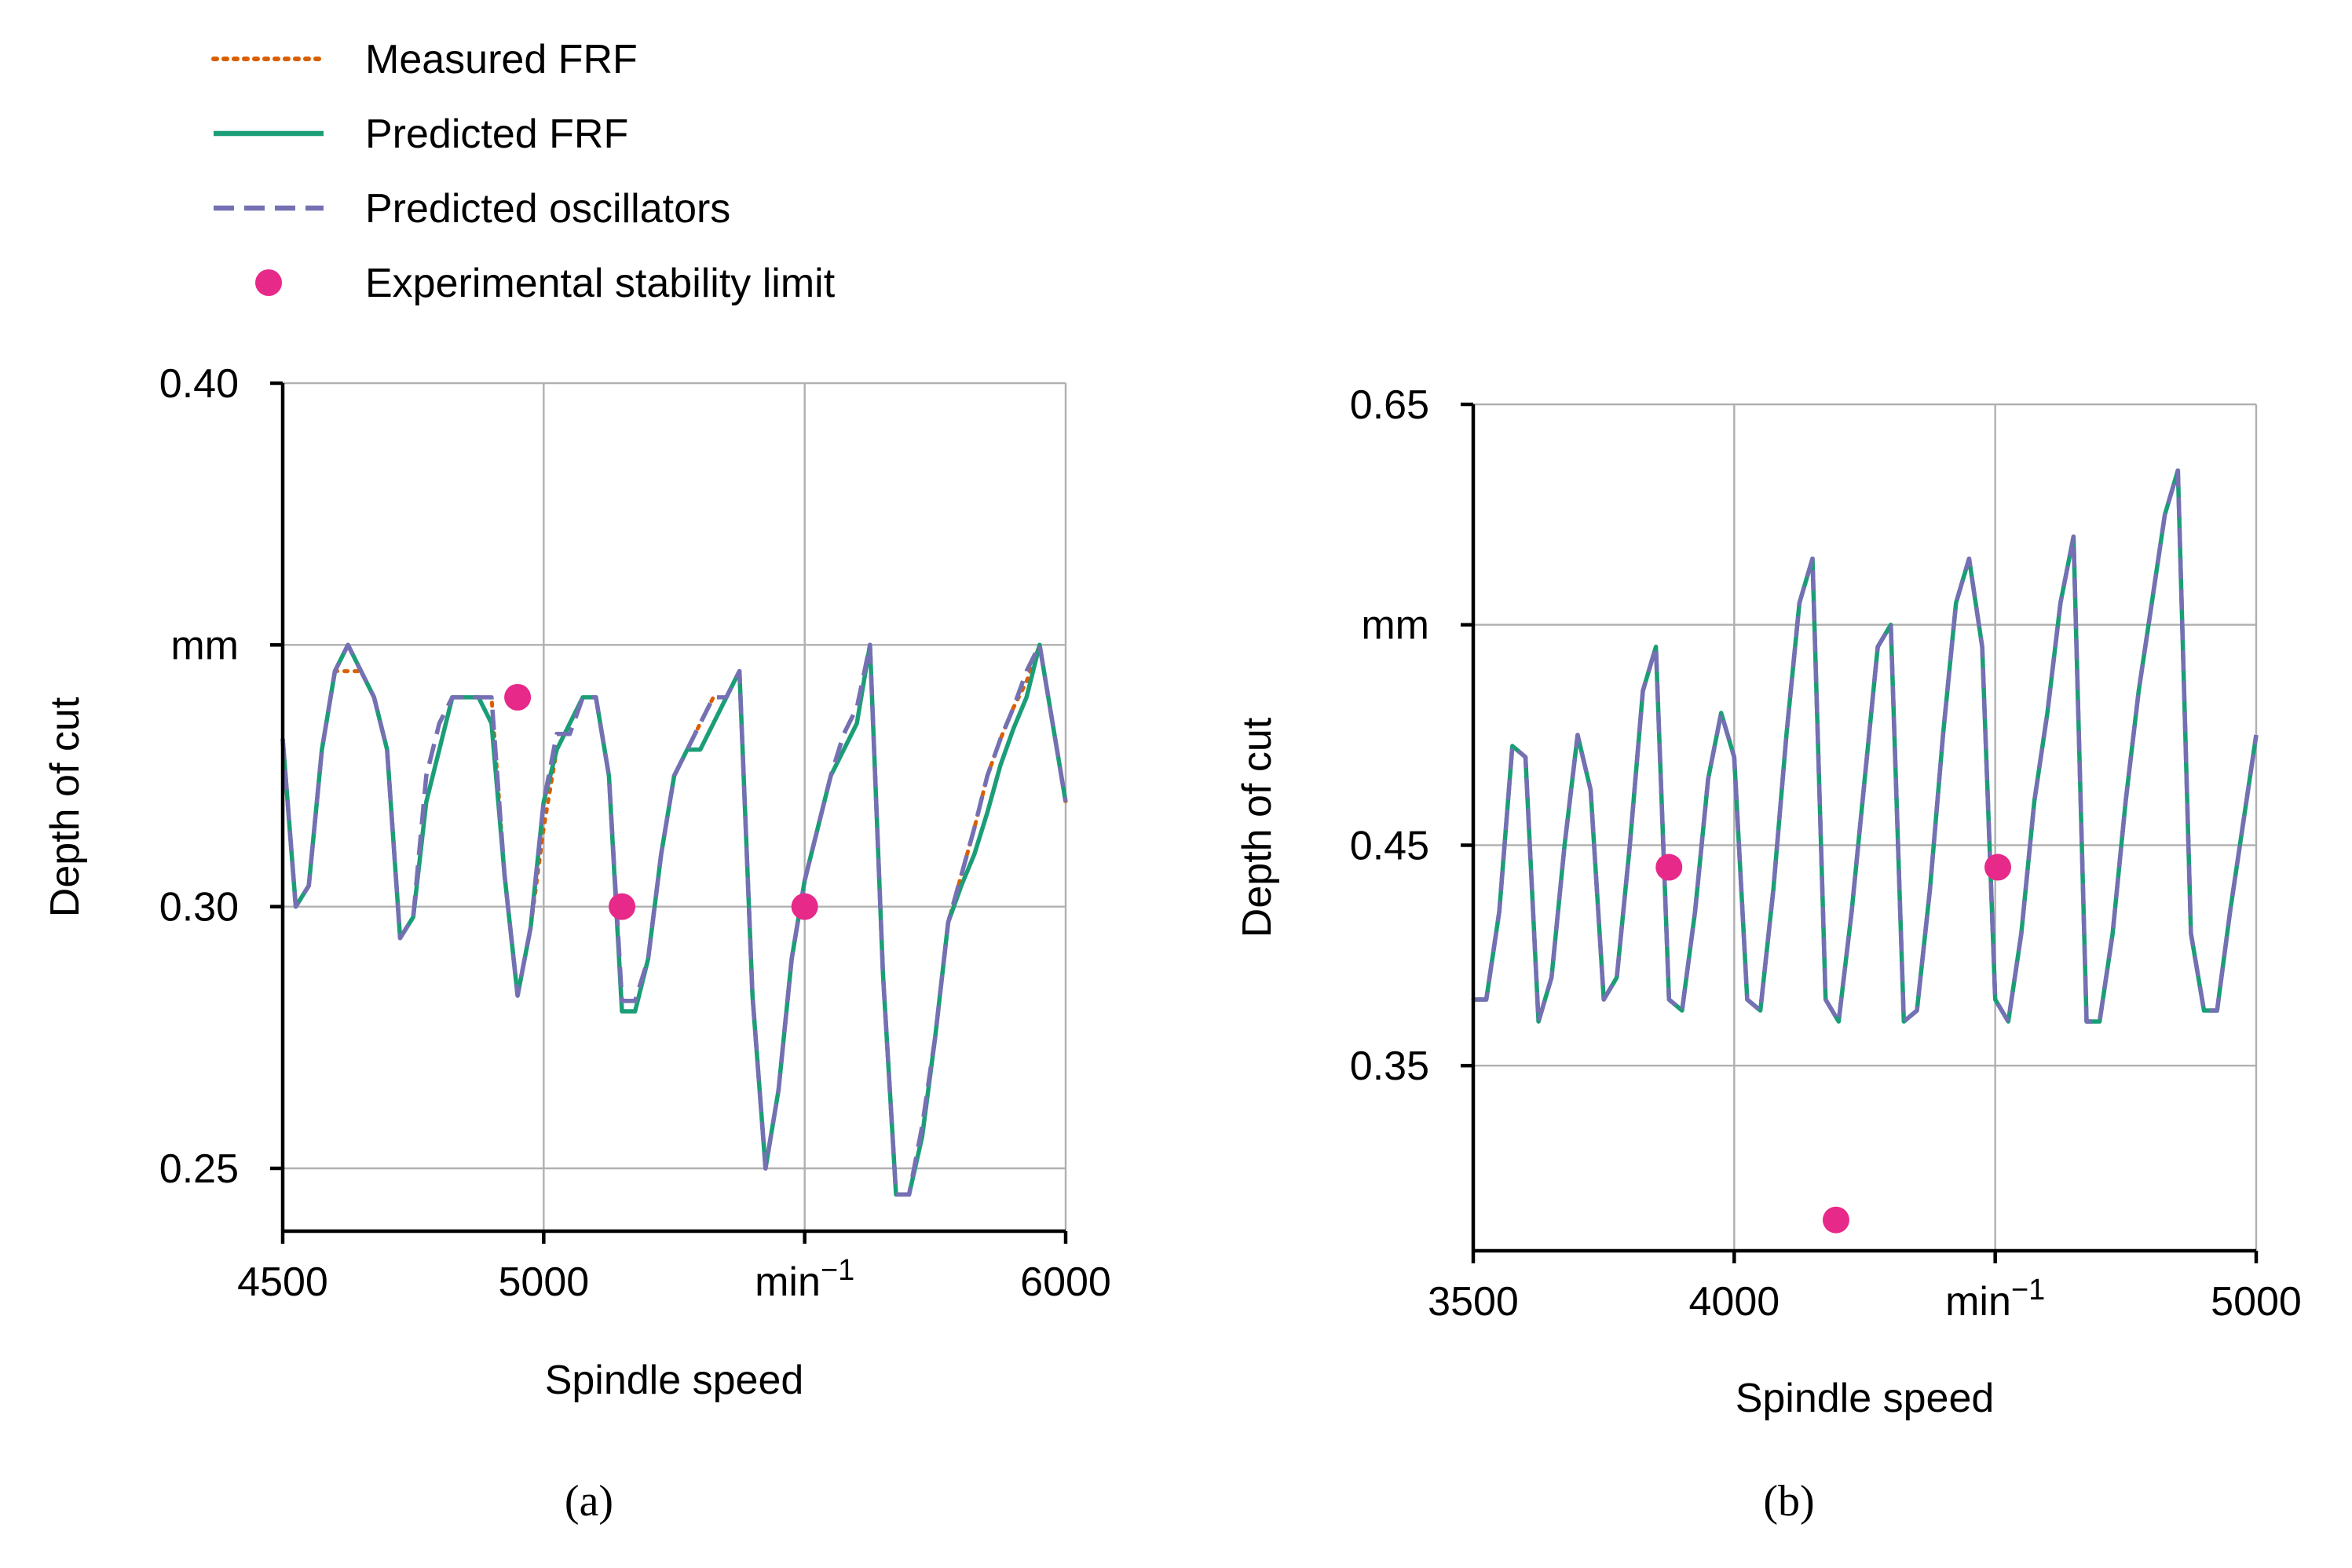  I want to click on x-tick-label: 6000, so click(1065, 1282).